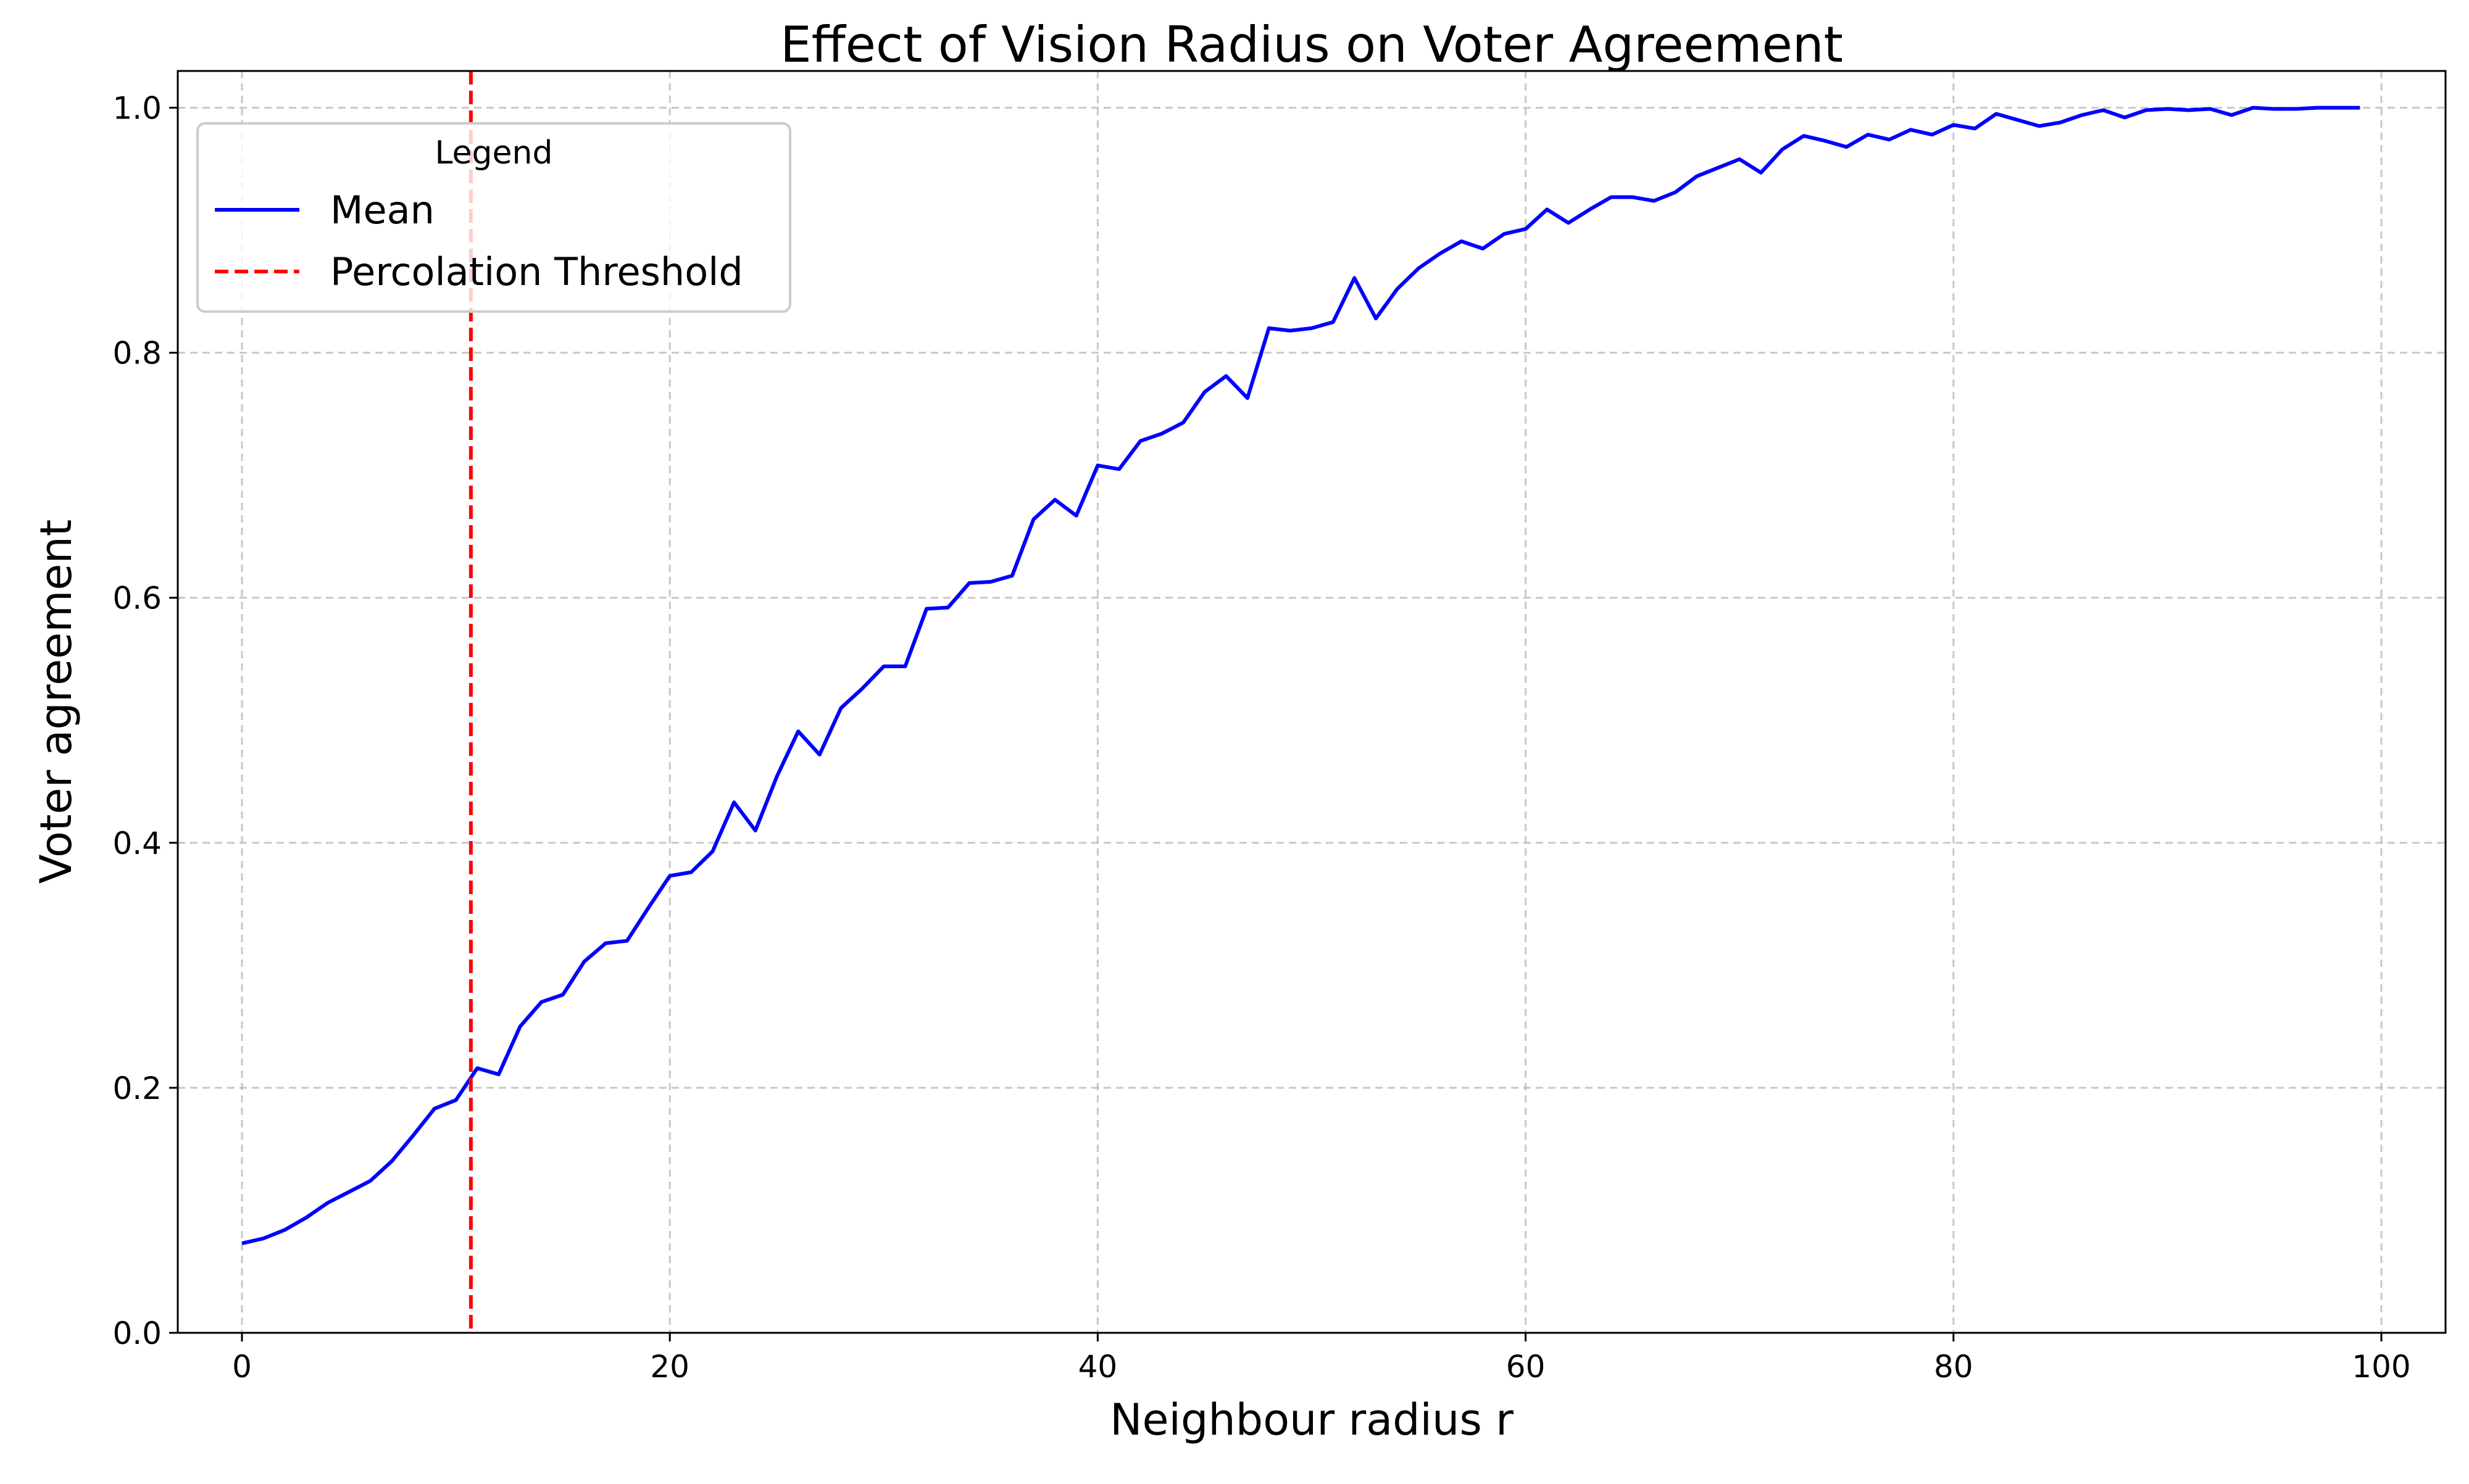 This screenshot has height=1484, width=2469. Describe the element at coordinates (137, 108) in the screenshot. I see `y-tick-label: 1.0` at that location.